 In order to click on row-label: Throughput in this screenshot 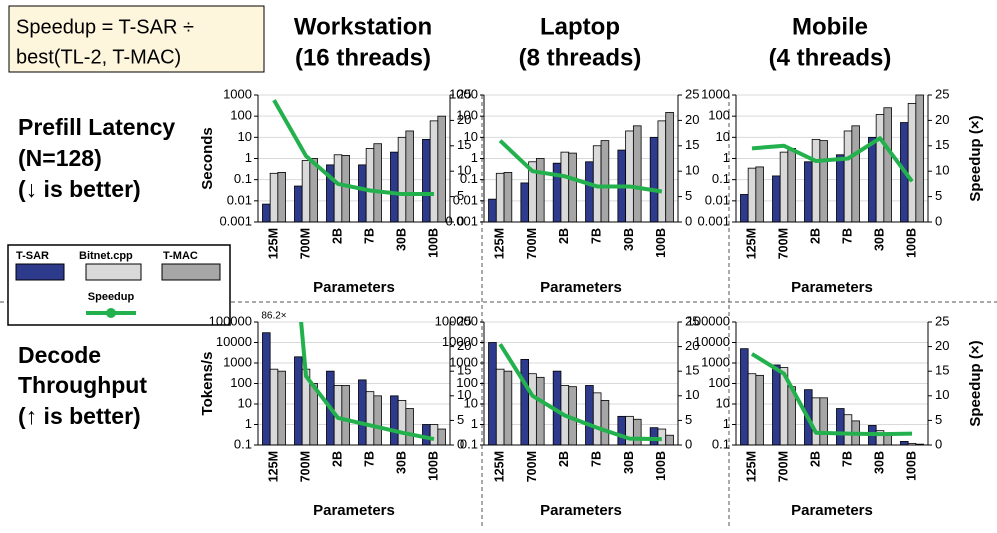, I will do `click(82, 385)`.